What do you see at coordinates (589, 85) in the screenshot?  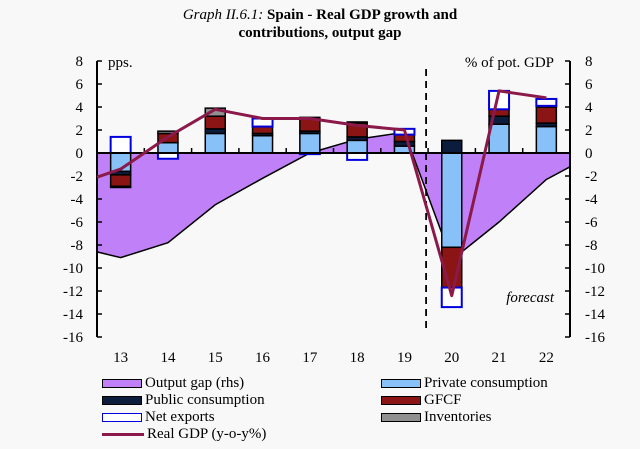 I see `right-y-tick-label: 6` at bounding box center [589, 85].